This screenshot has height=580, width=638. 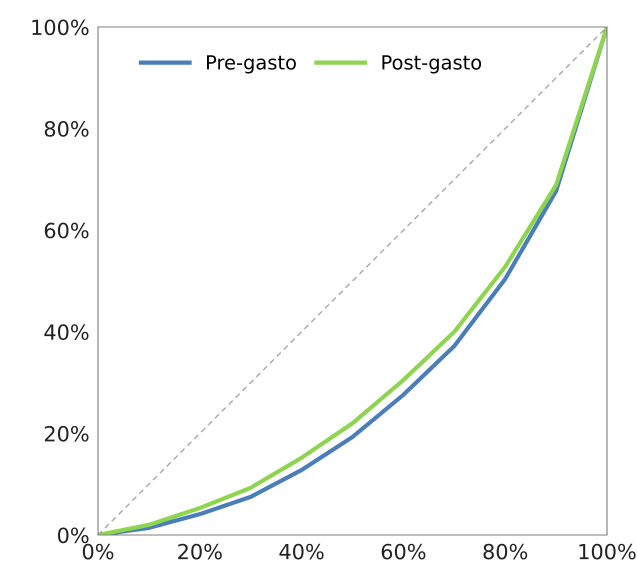 What do you see at coordinates (98, 552) in the screenshot?
I see `x-tick-label: 0%` at bounding box center [98, 552].